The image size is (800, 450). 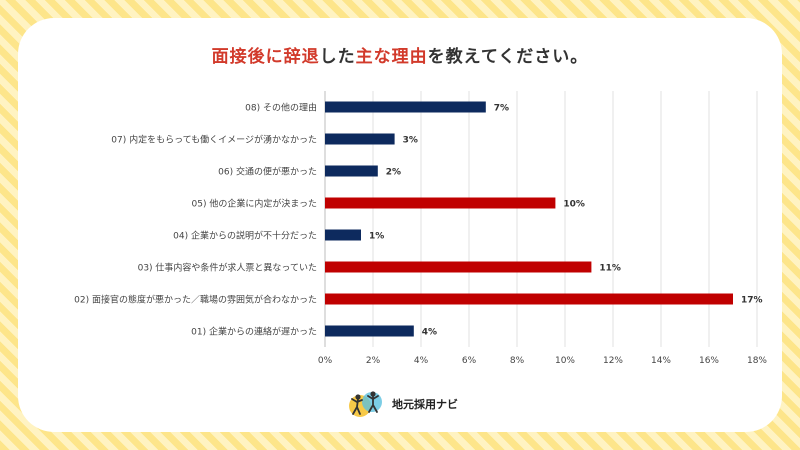 What do you see at coordinates (267, 172) in the screenshot?
I see `category-label: 06) 交通の便が悪かった` at bounding box center [267, 172].